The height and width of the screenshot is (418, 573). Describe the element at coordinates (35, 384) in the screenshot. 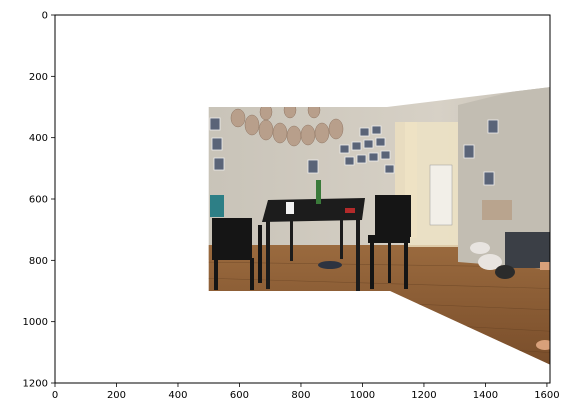

I see `y-tick-label: 1200` at that location.